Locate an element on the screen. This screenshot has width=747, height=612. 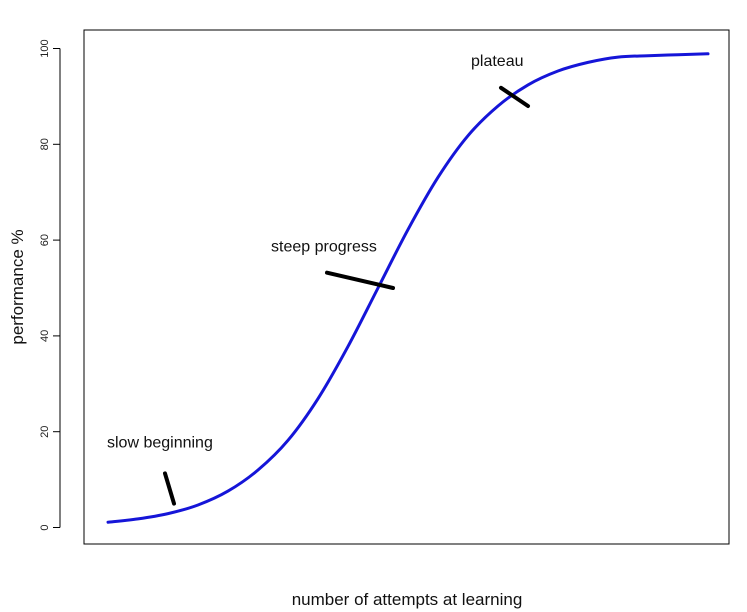
y-tick-label: 100 is located at coordinates (45, 48).